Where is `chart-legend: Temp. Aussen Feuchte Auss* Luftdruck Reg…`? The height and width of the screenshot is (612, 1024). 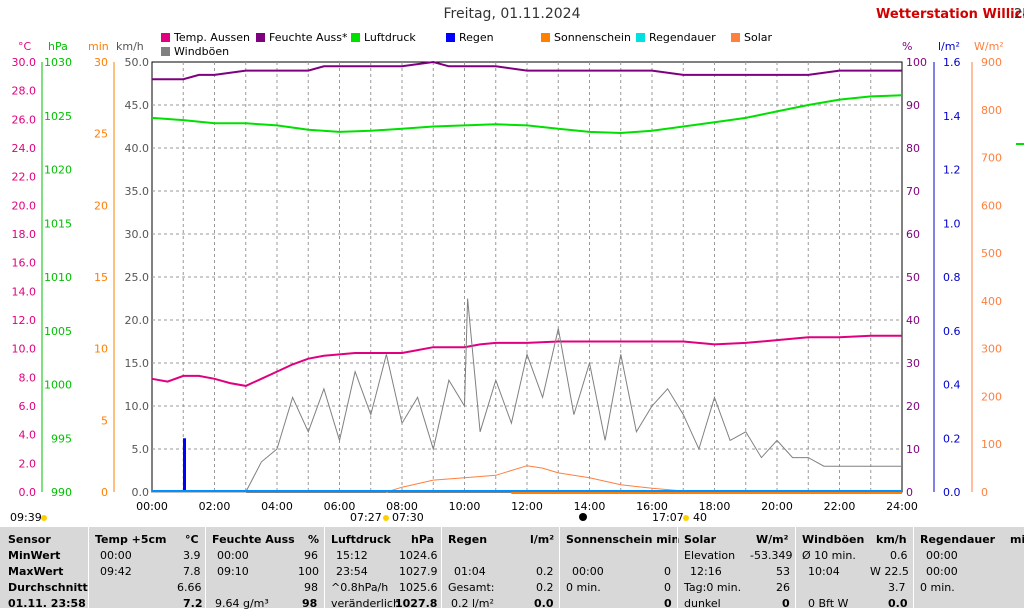
chart-legend: Temp. Aussen Feuchte Auss* Luftdruck Reg… is located at coordinates (531, 46).